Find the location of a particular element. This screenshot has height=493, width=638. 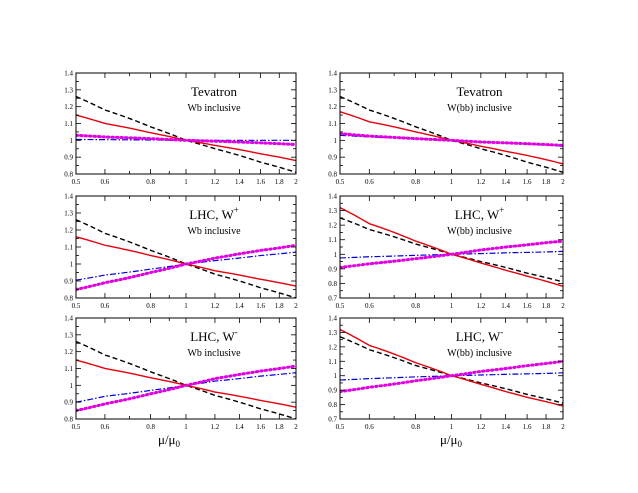

panel-tevatron-wb-xtick-label-0: 0.5 is located at coordinates (76, 182).